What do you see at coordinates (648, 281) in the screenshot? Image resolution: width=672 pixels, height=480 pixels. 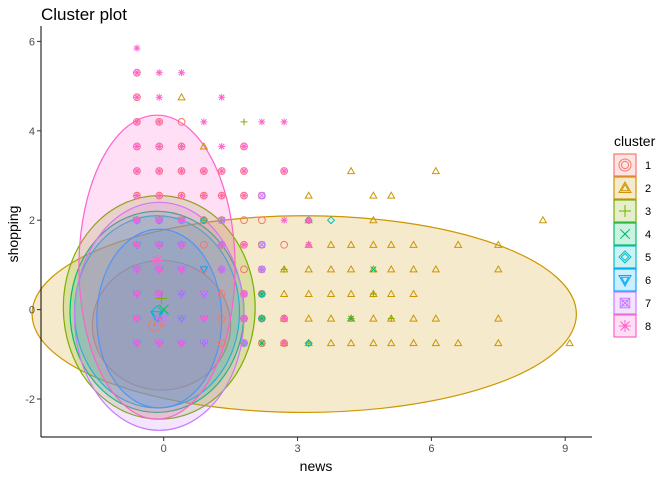 I see `legend-label: 6` at bounding box center [648, 281].